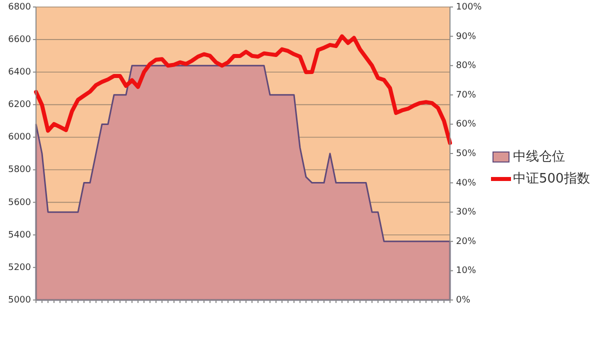 The height and width of the screenshot is (345, 600). I want to click on y-tick-label: 5600, so click(20, 203).